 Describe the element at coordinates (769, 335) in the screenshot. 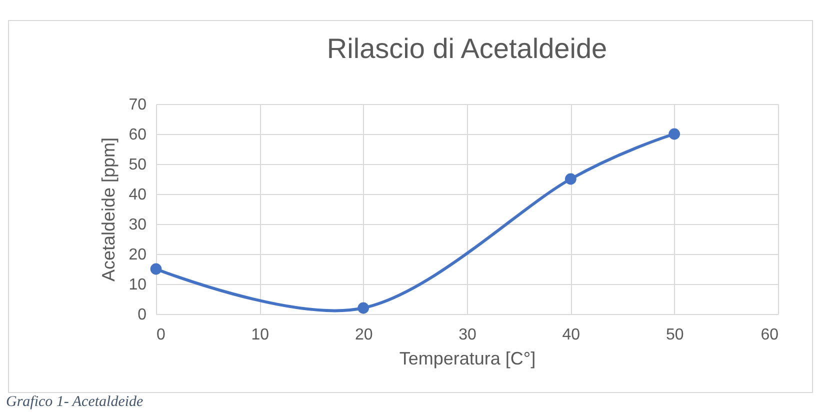

I see `x-tick-label: 60` at that location.